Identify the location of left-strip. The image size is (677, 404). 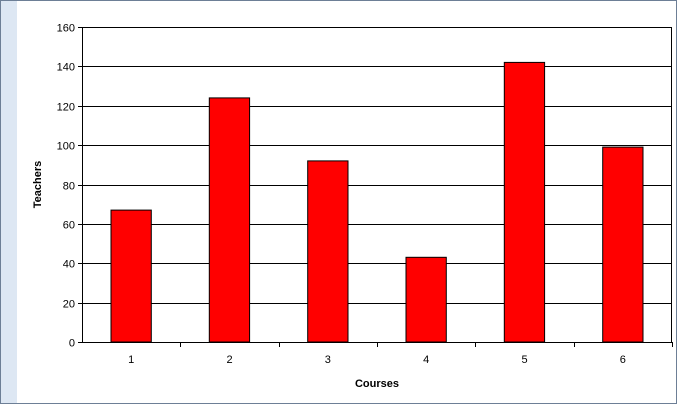
(9, 202).